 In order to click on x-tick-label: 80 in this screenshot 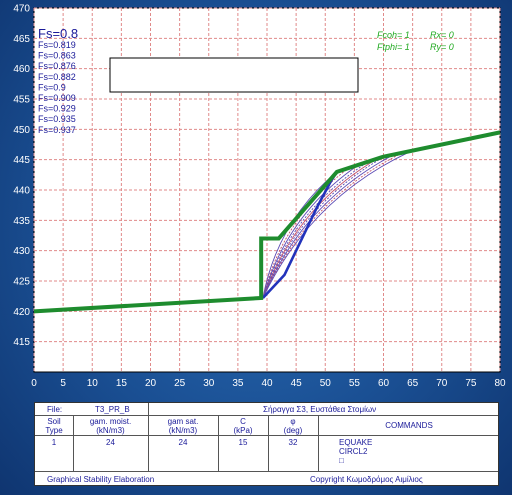, I will do `click(500, 383)`.